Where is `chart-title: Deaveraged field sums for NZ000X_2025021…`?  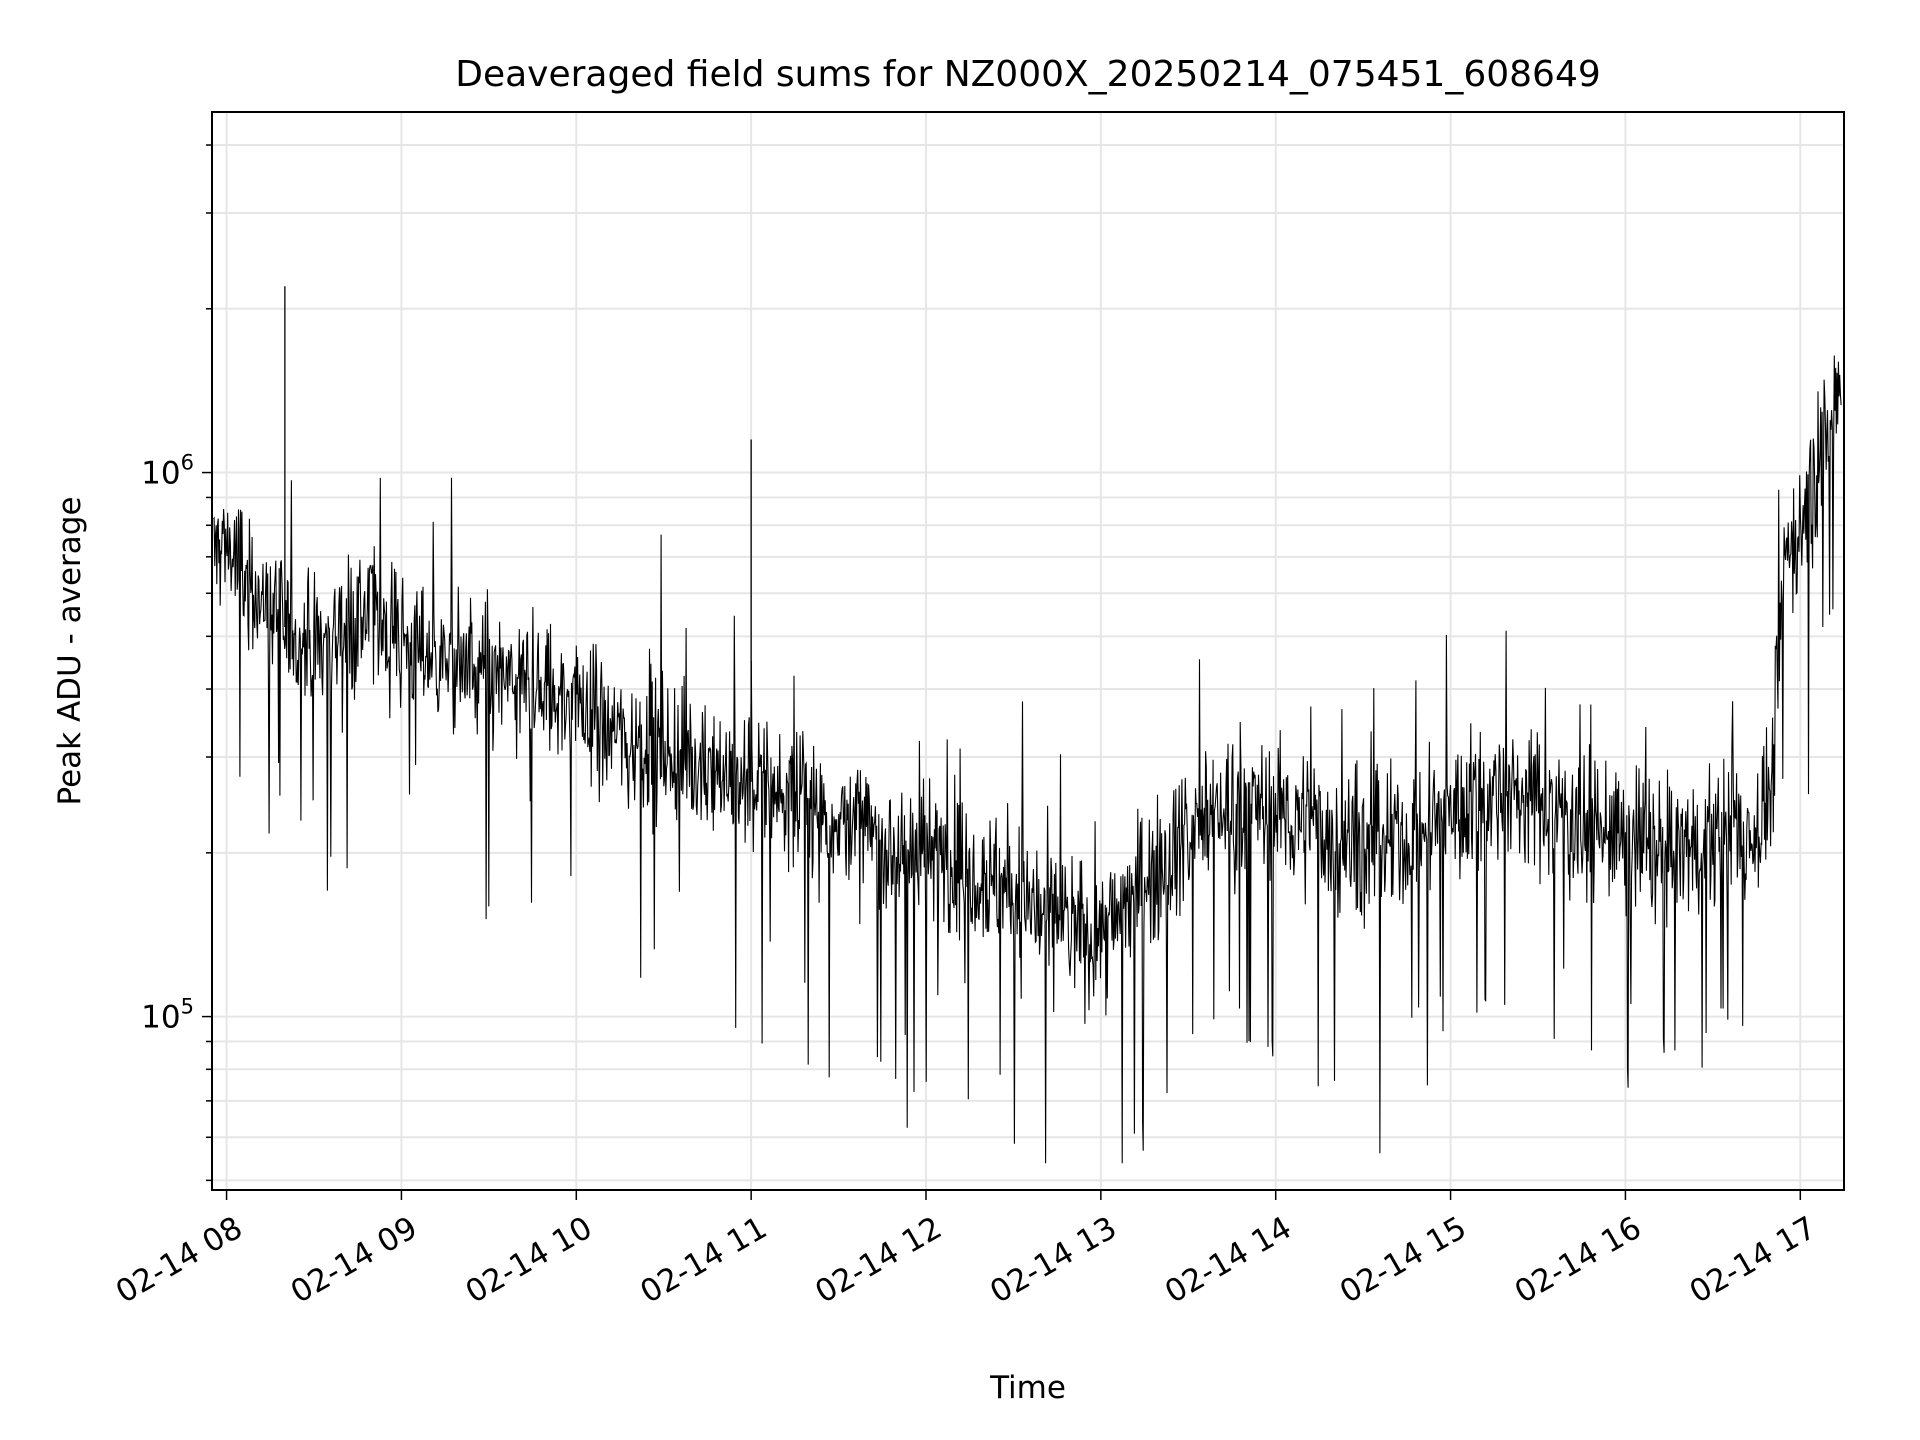
chart-title: Deaveraged field sums for NZ000X_2025021… is located at coordinates (1028, 74).